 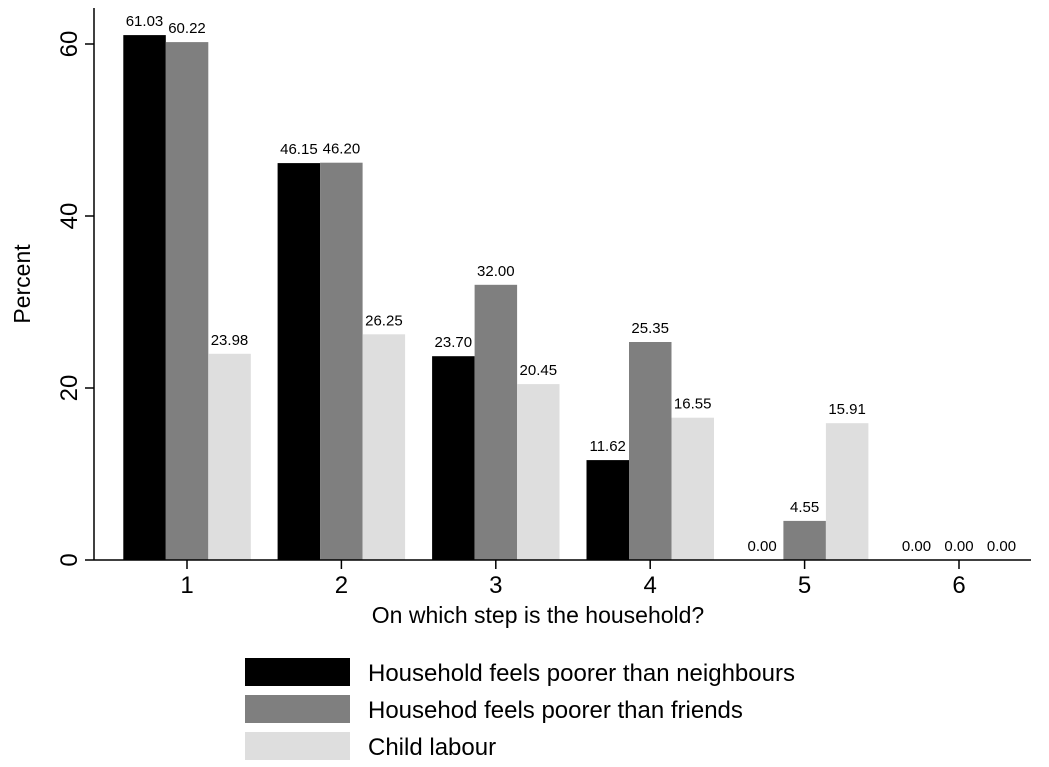 I want to click on x-tick-label: 6, so click(x=958, y=585).